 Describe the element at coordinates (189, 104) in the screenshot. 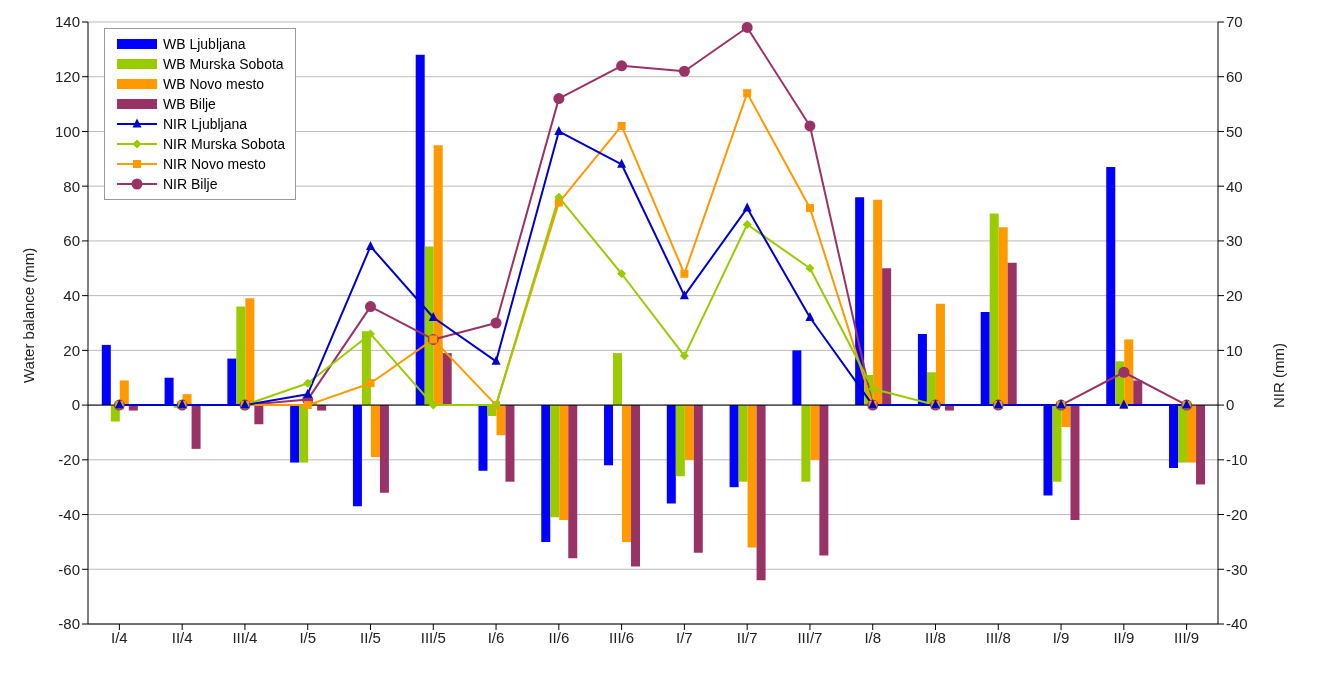

I see `legend-label: WB Bilje` at that location.